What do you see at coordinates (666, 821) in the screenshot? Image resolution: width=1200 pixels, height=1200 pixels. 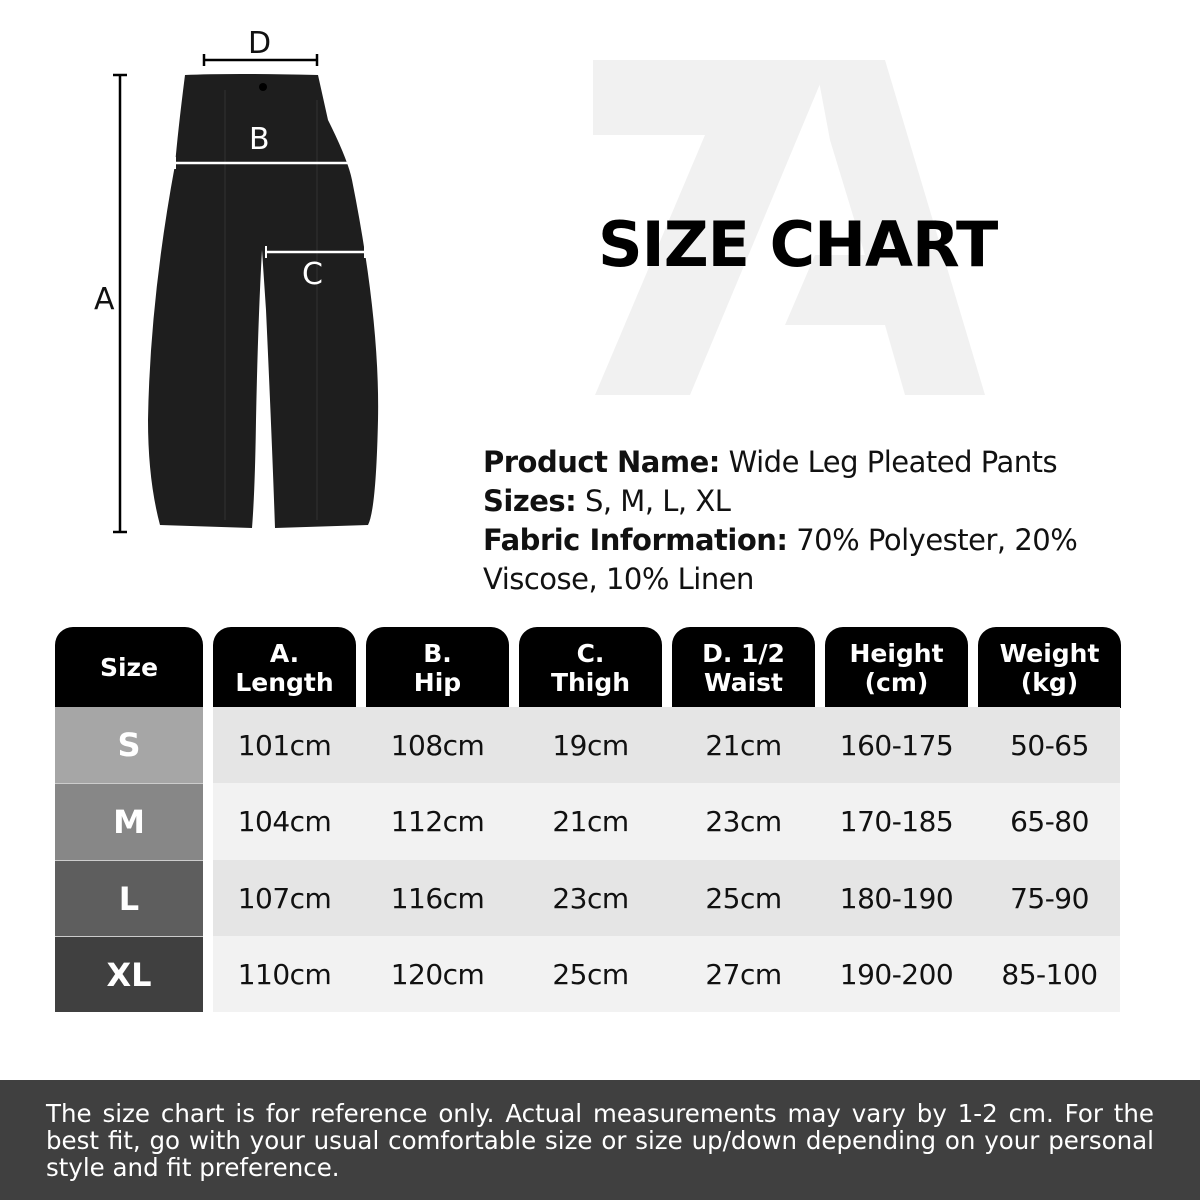 I see `table-row: 104cm 112cm 21cm 23cm 170-185 65-80` at bounding box center [666, 821].